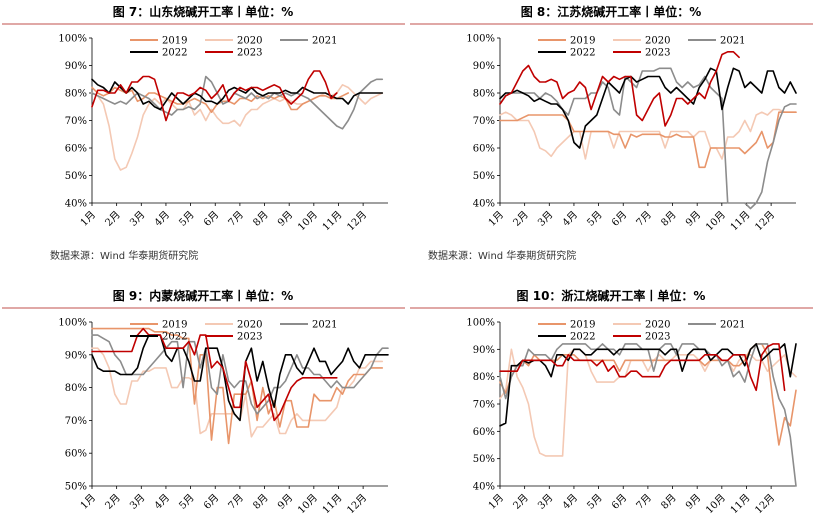  What do you see at coordinates (611, 11) in the screenshot?
I see `chart-title: 图 8：江苏烧碱开工率丨单位：%` at bounding box center [611, 11].